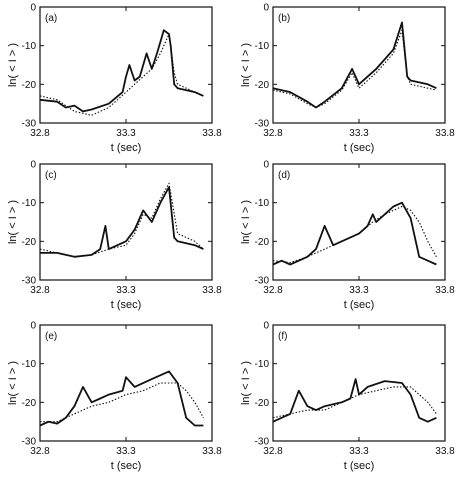 Image resolution: width=457 pixels, height=481 pixels. What do you see at coordinates (284, 175) in the screenshot?
I see `panel-label: (d)` at bounding box center [284, 175].